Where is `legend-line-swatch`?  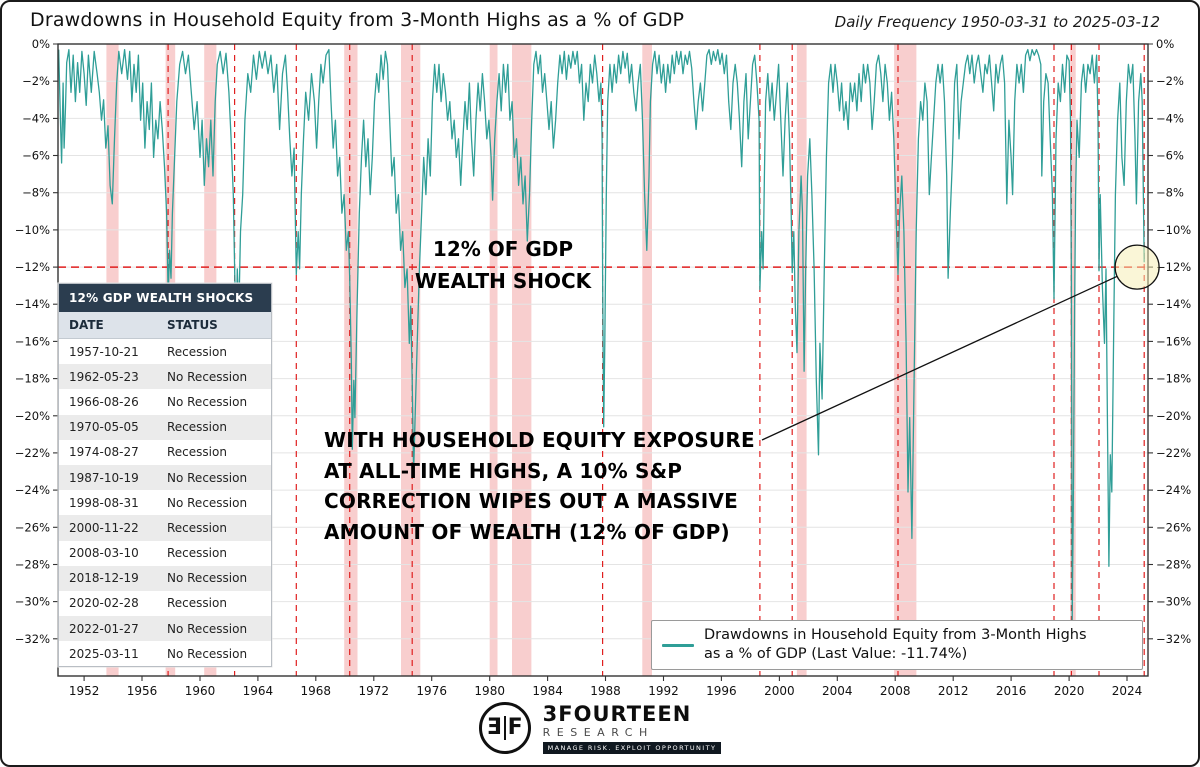
legend-line-swatch is located at coordinates (678, 645).